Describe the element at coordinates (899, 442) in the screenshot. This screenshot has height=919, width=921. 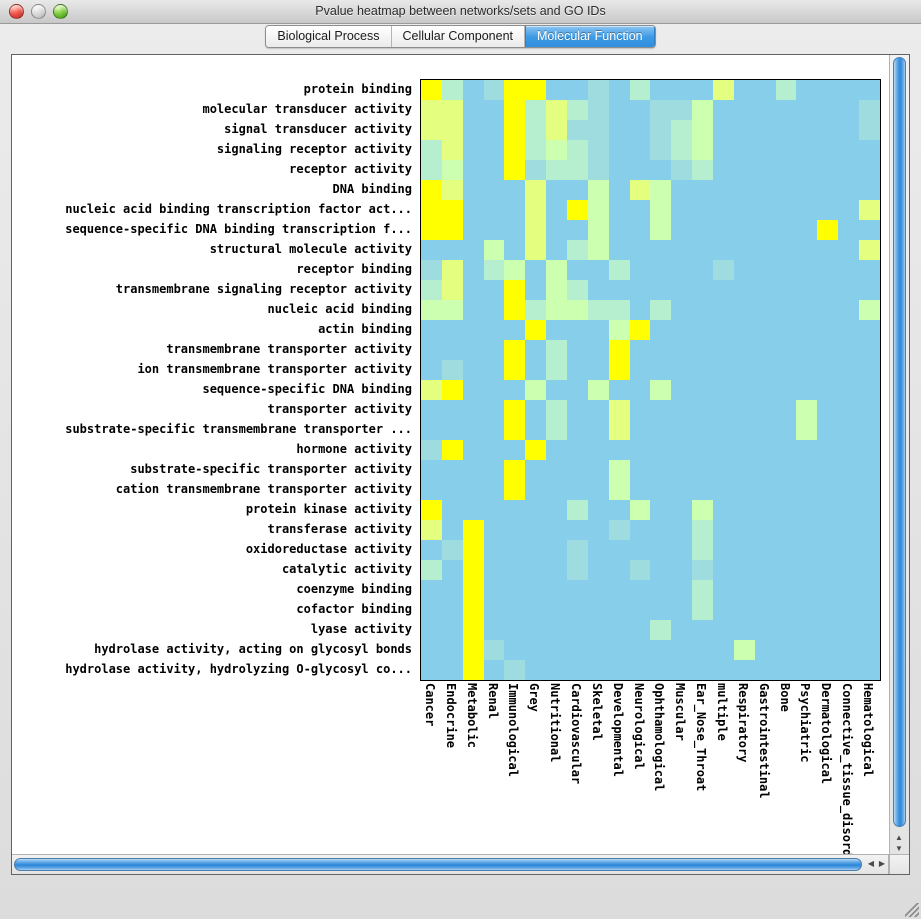
I see `vertical-scrollbar-thumb` at that location.